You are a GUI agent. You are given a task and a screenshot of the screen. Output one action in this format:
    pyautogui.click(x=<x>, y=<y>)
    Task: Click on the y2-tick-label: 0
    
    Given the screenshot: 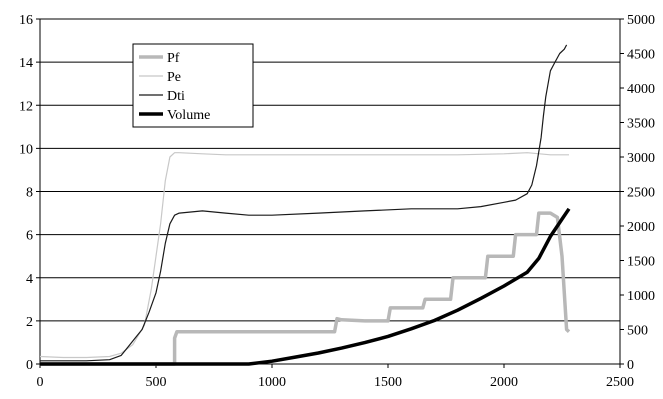 What is the action you would take?
    pyautogui.click(x=630, y=365)
    